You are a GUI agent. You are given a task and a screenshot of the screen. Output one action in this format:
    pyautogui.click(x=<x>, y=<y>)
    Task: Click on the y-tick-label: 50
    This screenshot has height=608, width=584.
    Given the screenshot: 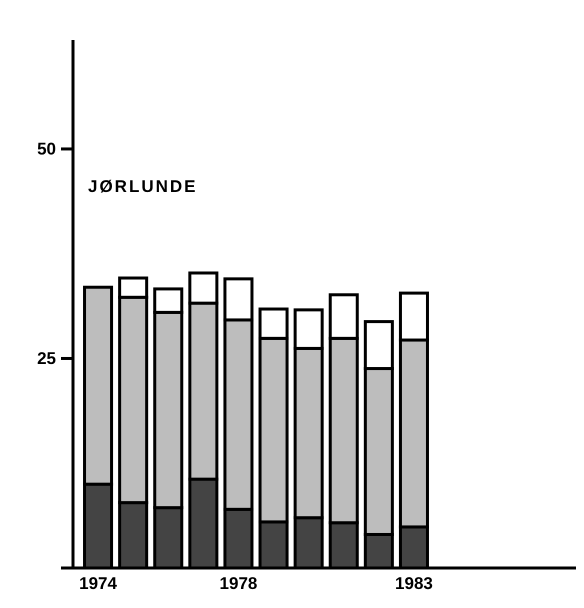 What is the action you would take?
    pyautogui.click(x=46, y=148)
    